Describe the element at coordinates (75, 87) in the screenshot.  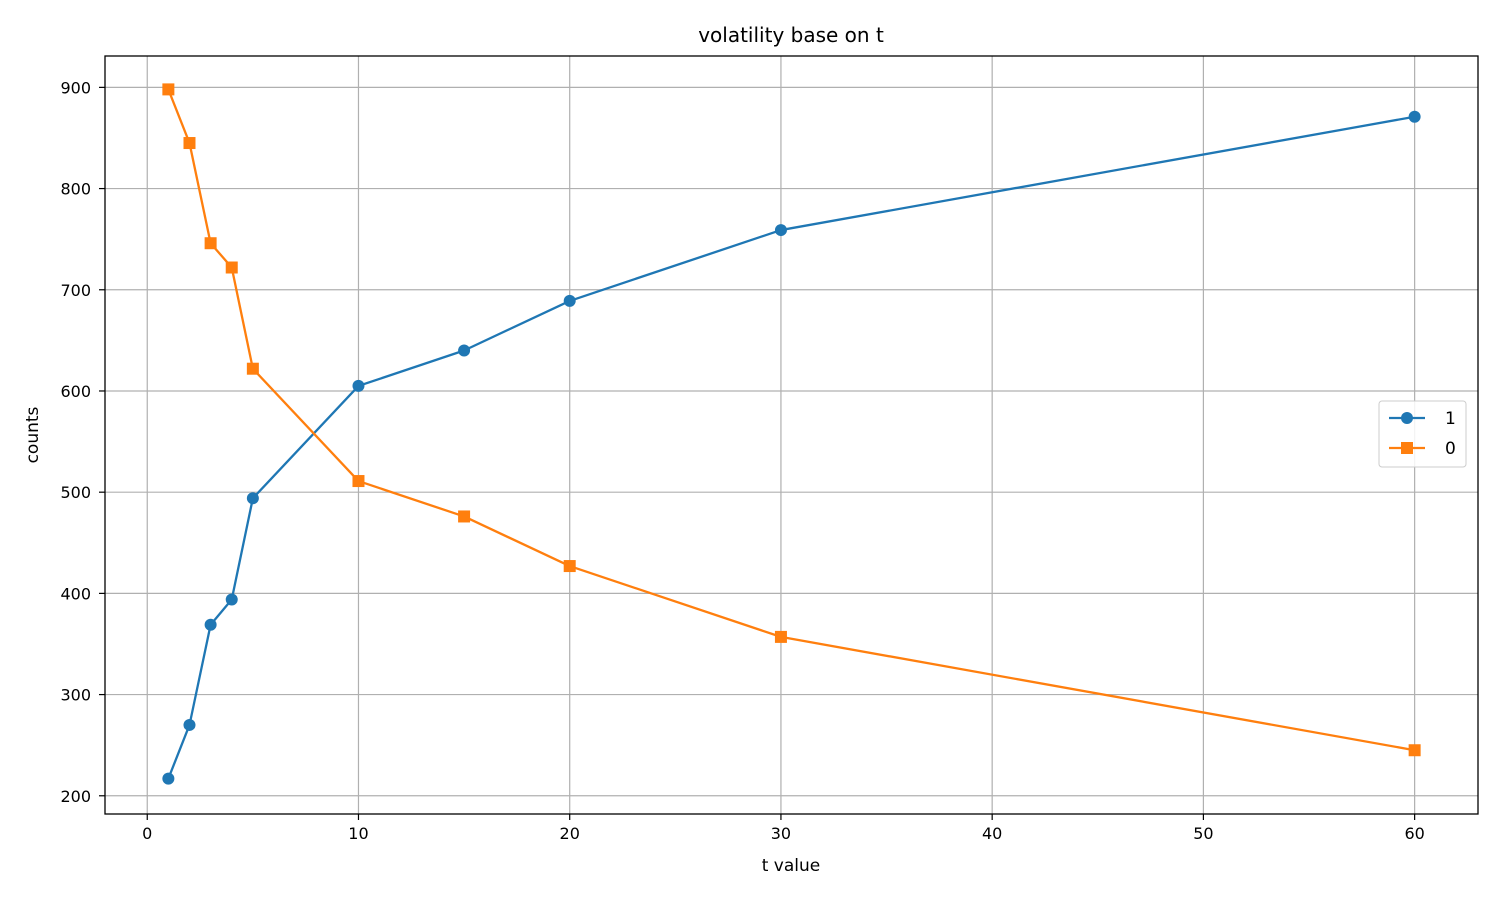
I see `y-tick-label: 900` at that location.